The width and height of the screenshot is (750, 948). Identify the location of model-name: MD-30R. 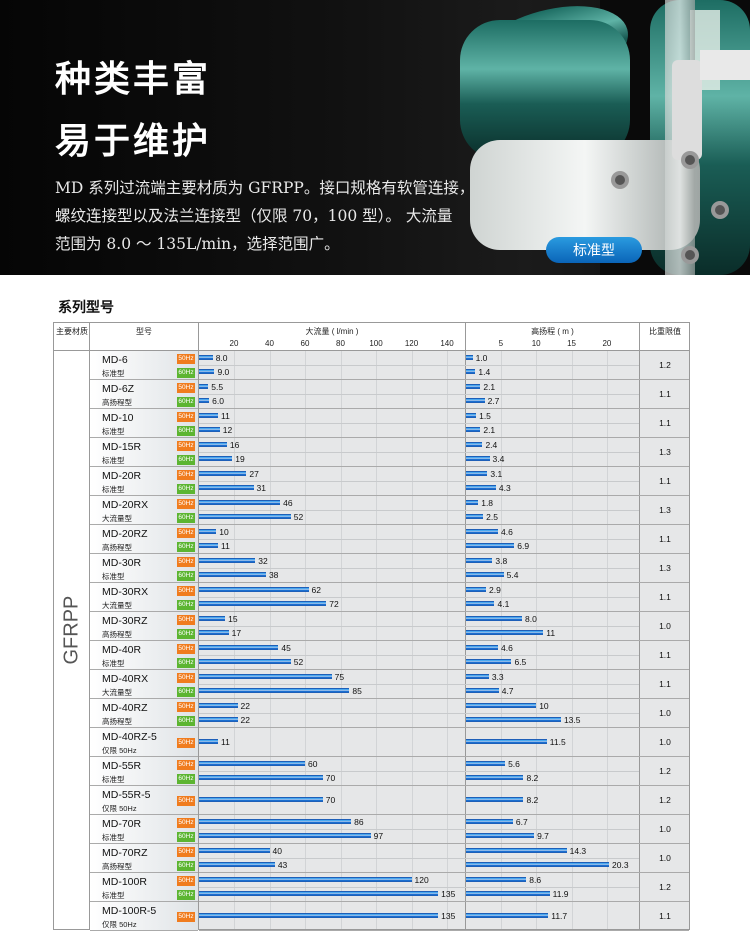
(122, 563).